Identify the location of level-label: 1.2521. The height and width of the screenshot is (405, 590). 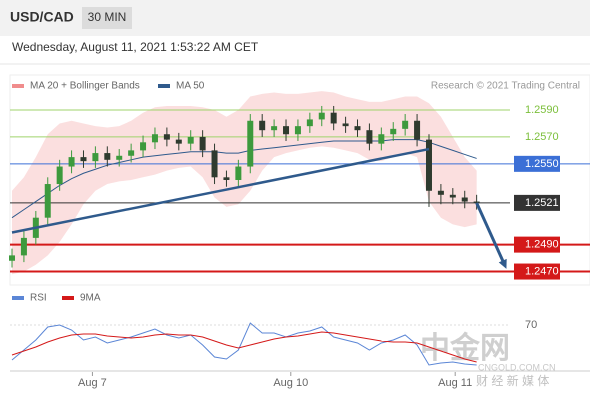
(542, 203).